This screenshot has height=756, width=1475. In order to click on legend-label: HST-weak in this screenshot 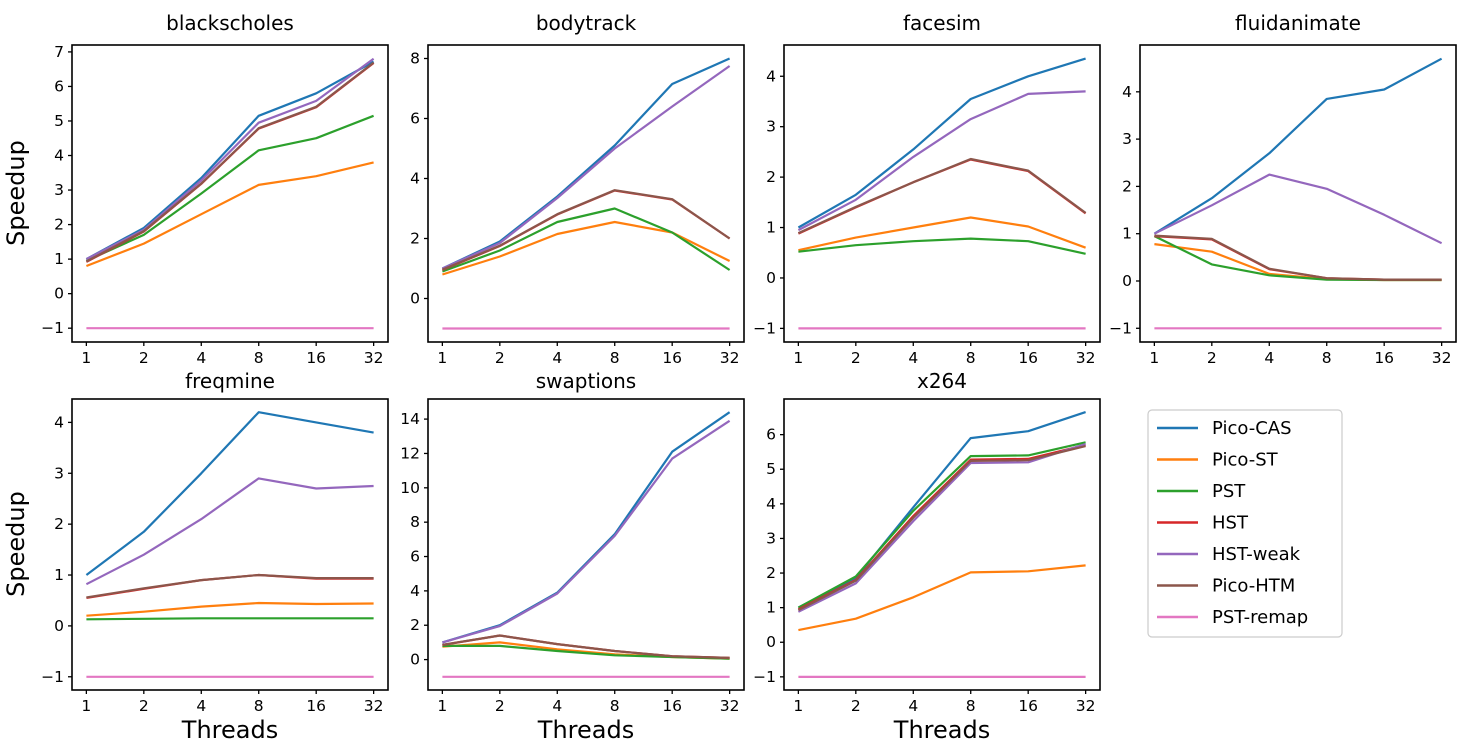, I will do `click(1256, 554)`.